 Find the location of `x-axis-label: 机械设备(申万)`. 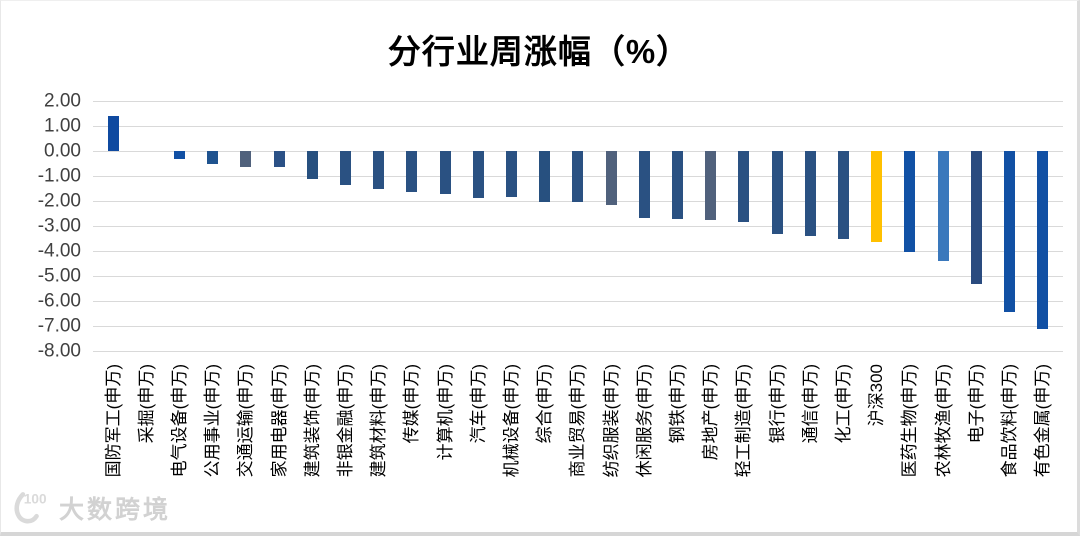

x-axis-label: 机械设备(申万) is located at coordinates (511, 421).